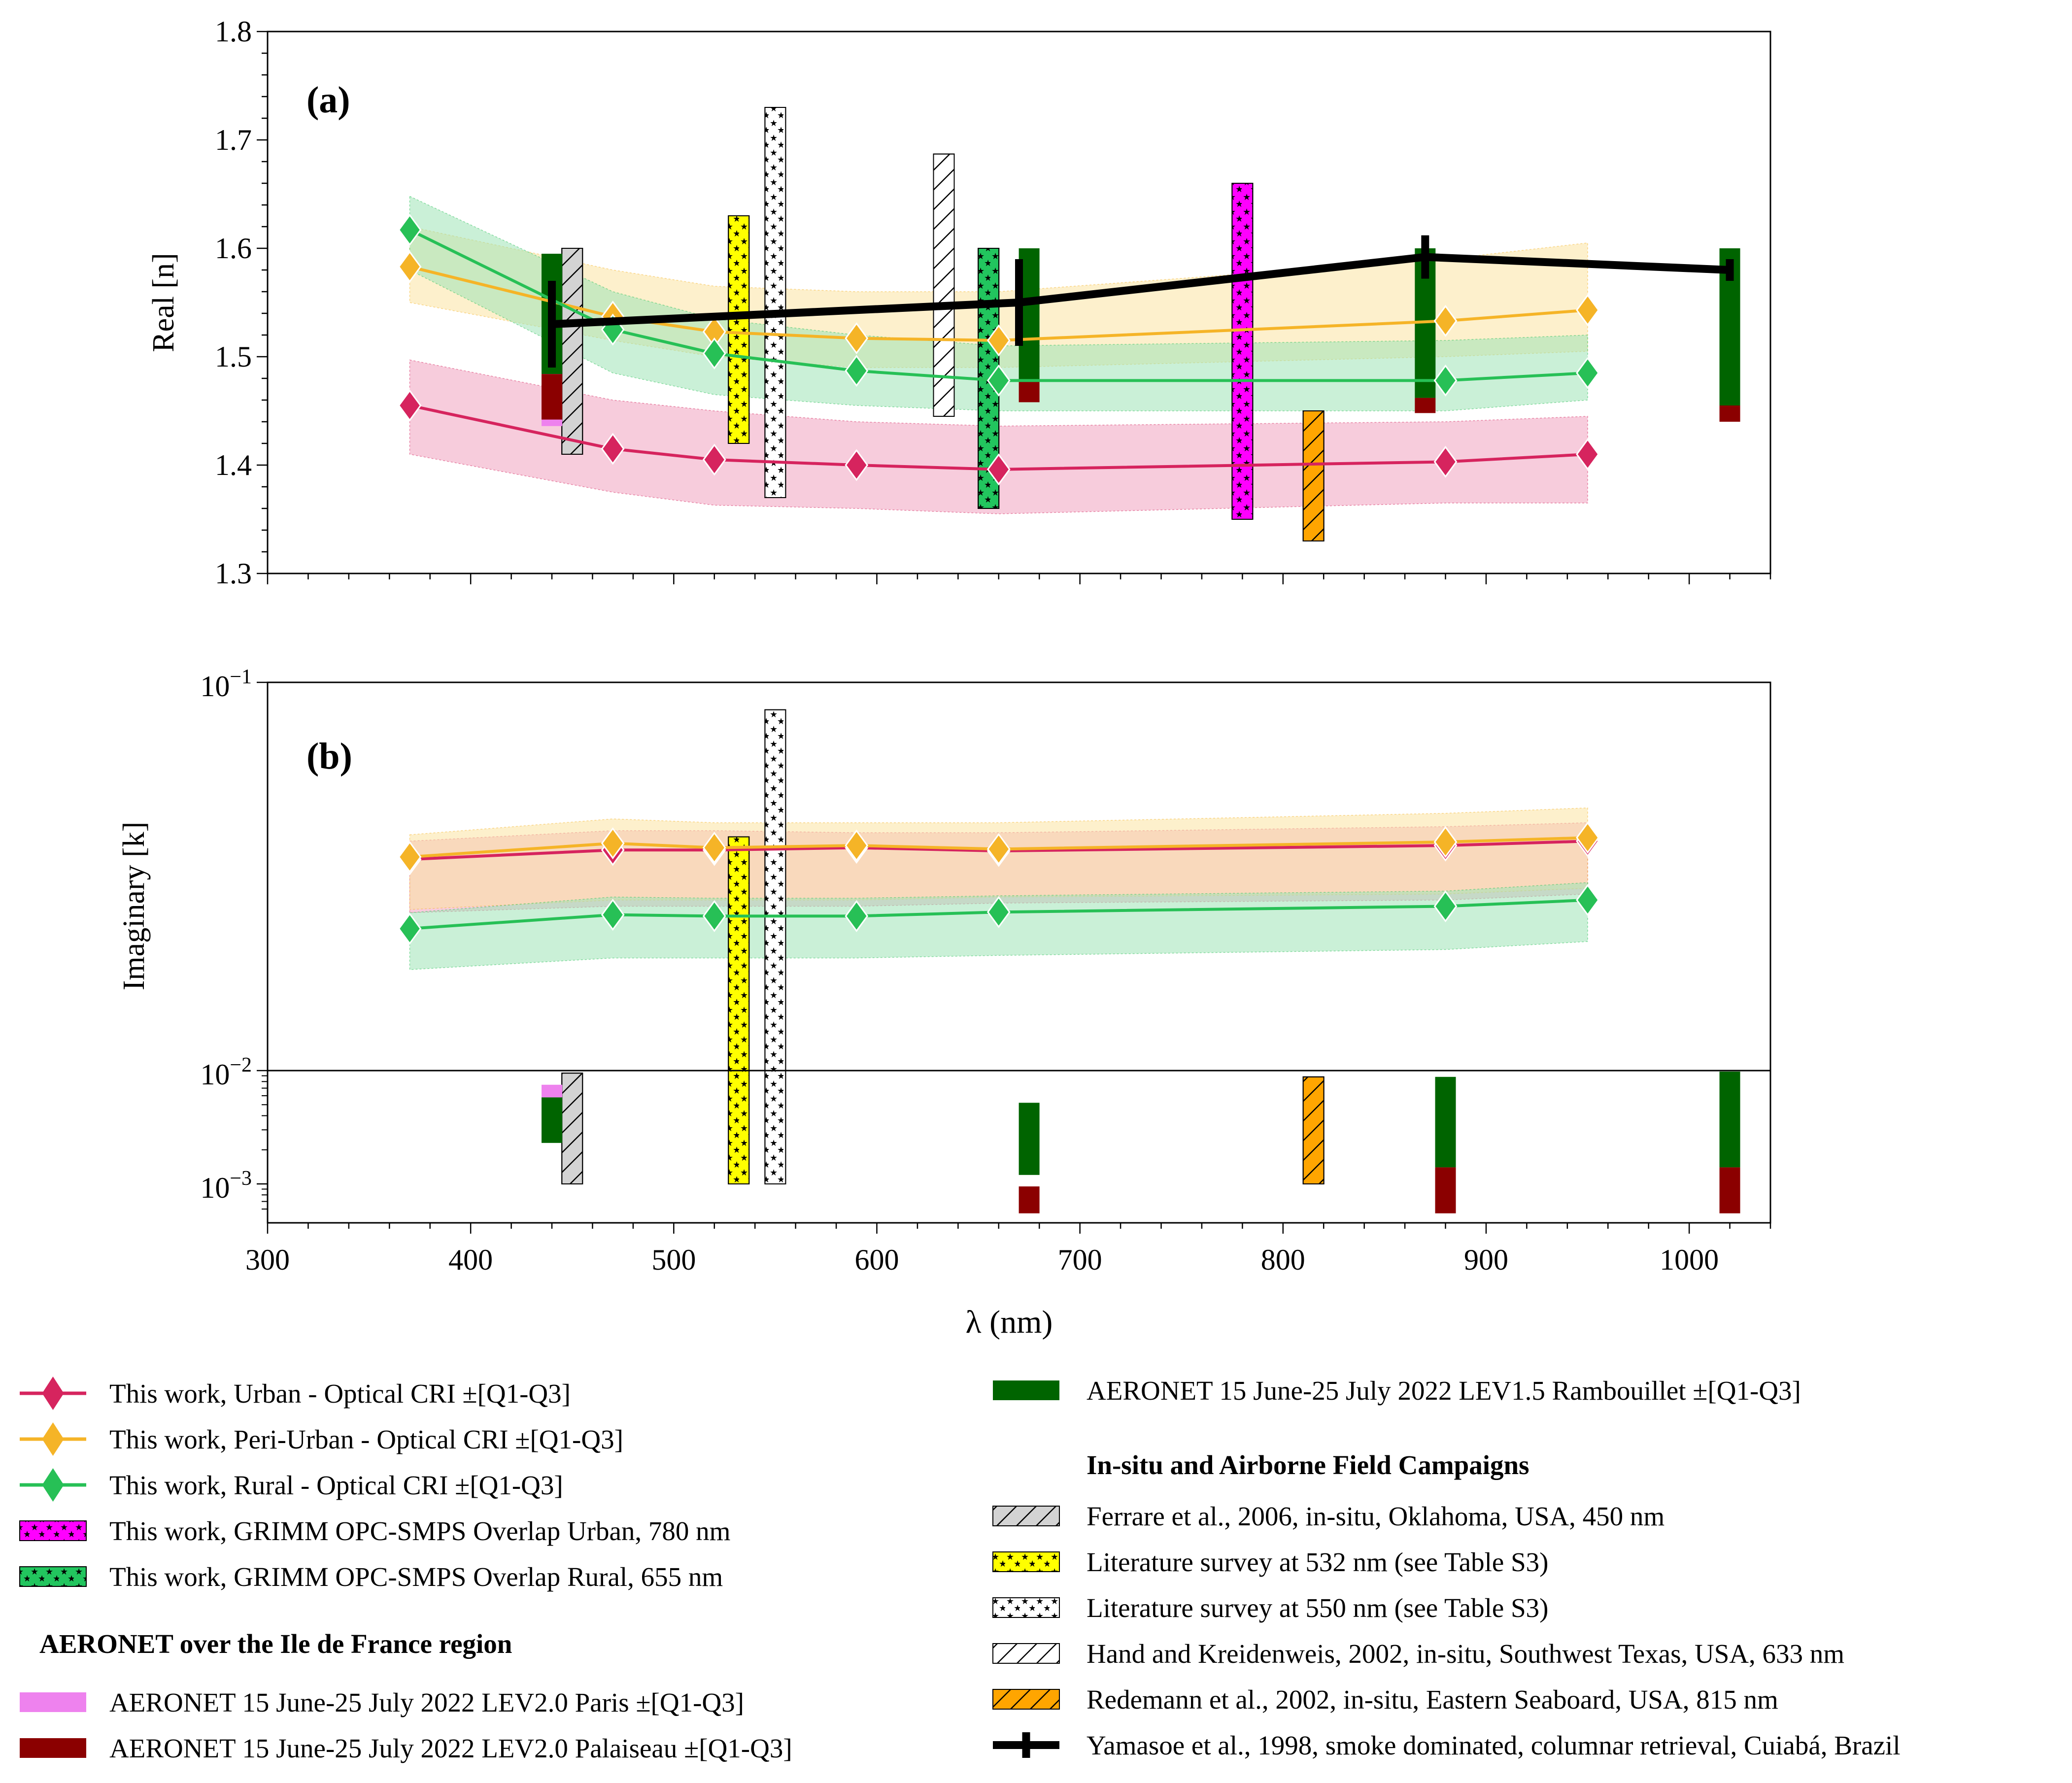  What do you see at coordinates (471, 1260) in the screenshot?
I see `x-tick-label: 400` at bounding box center [471, 1260].